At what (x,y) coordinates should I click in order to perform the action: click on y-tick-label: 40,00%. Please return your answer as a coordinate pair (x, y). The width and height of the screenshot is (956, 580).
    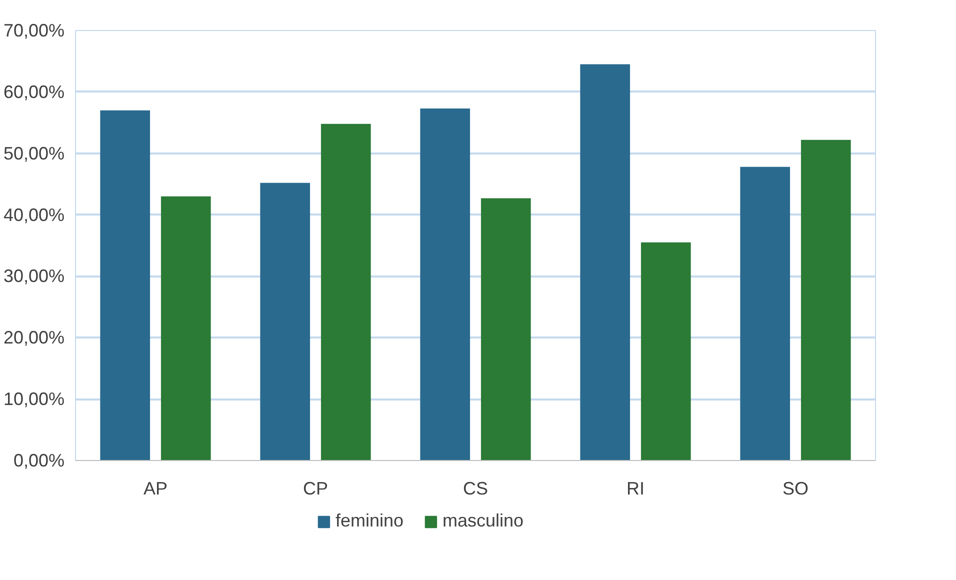
    Looking at the image, I should click on (34, 214).